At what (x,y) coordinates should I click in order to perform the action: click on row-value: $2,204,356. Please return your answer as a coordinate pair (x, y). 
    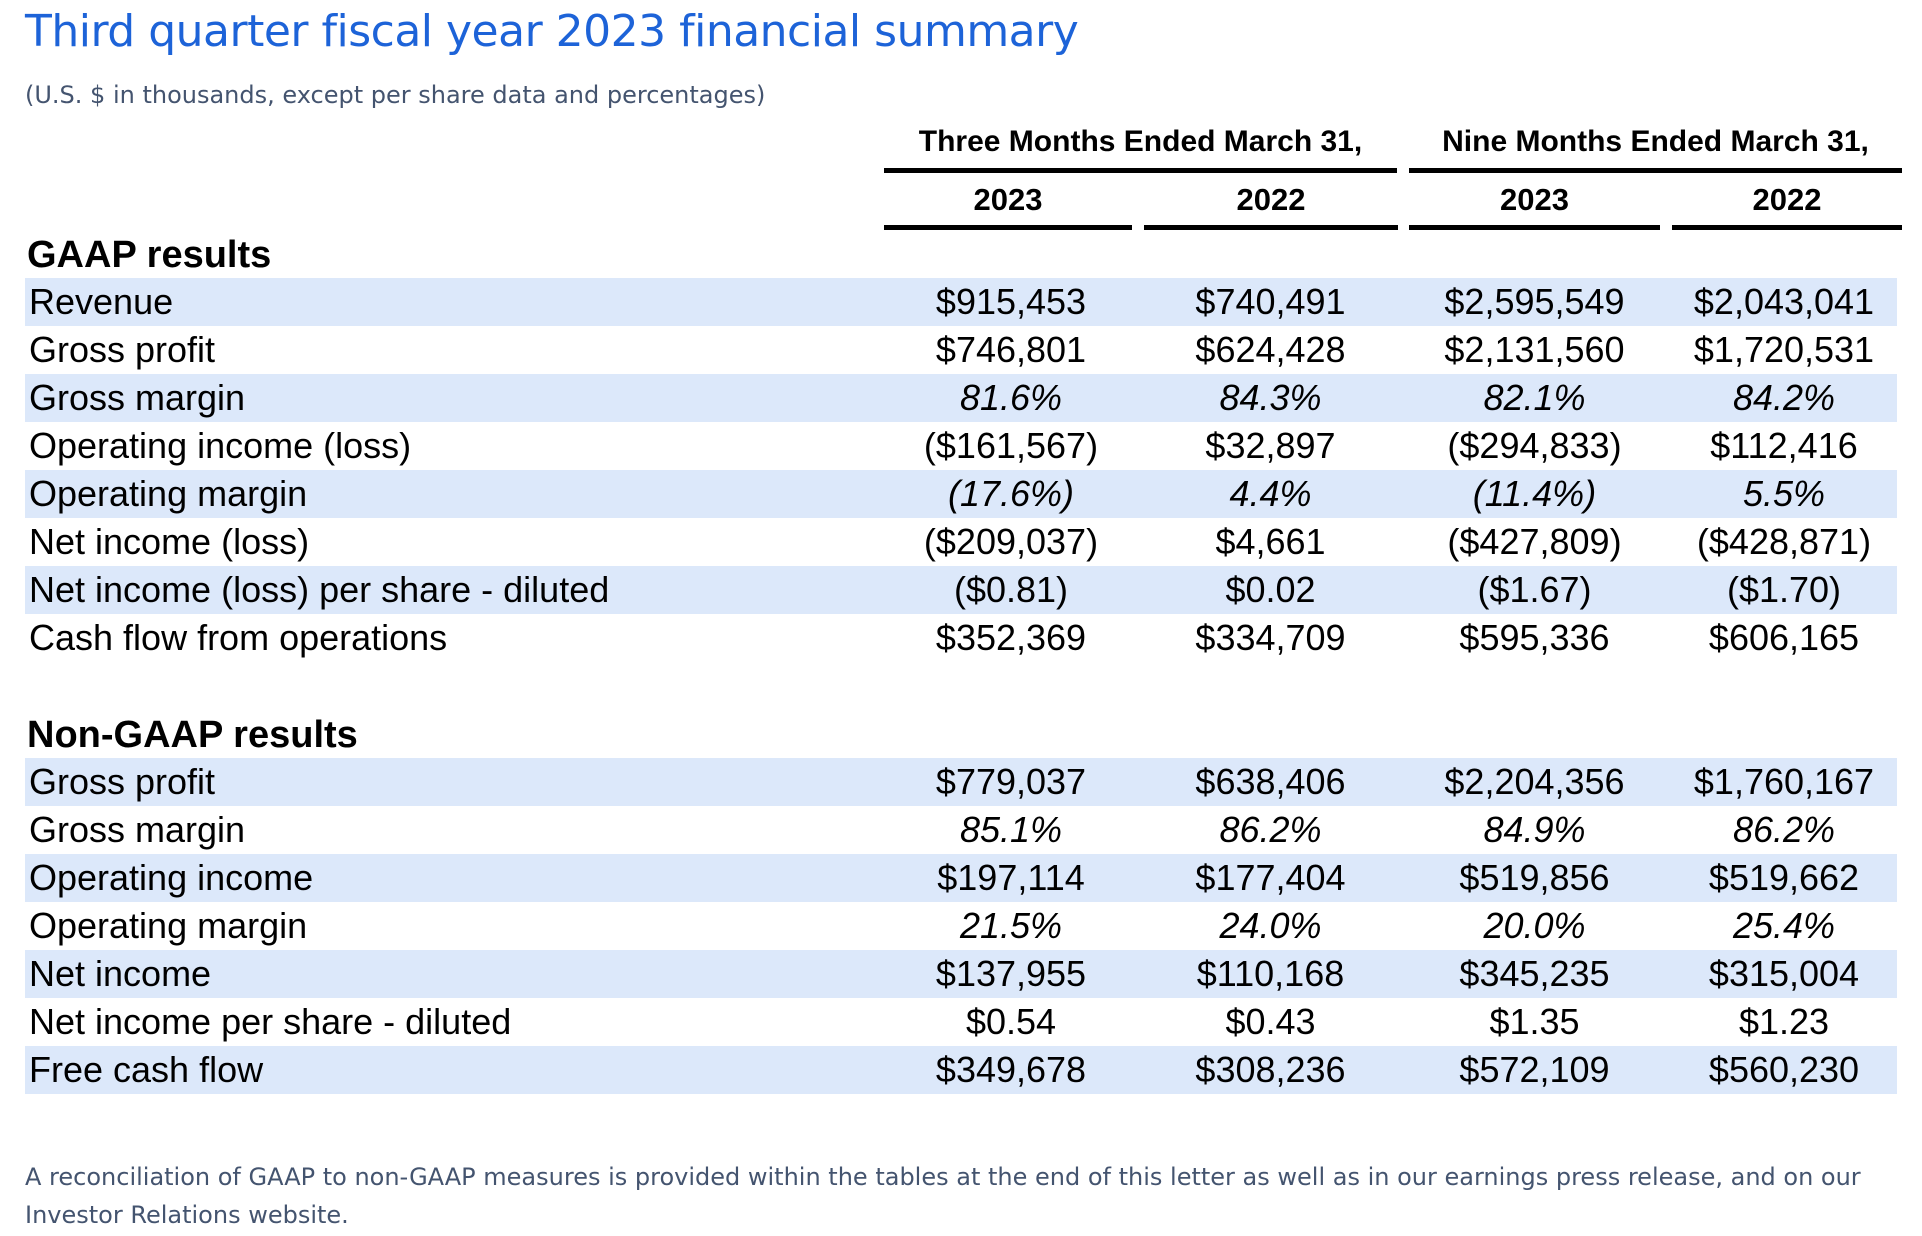
    Looking at the image, I should click on (1534, 781).